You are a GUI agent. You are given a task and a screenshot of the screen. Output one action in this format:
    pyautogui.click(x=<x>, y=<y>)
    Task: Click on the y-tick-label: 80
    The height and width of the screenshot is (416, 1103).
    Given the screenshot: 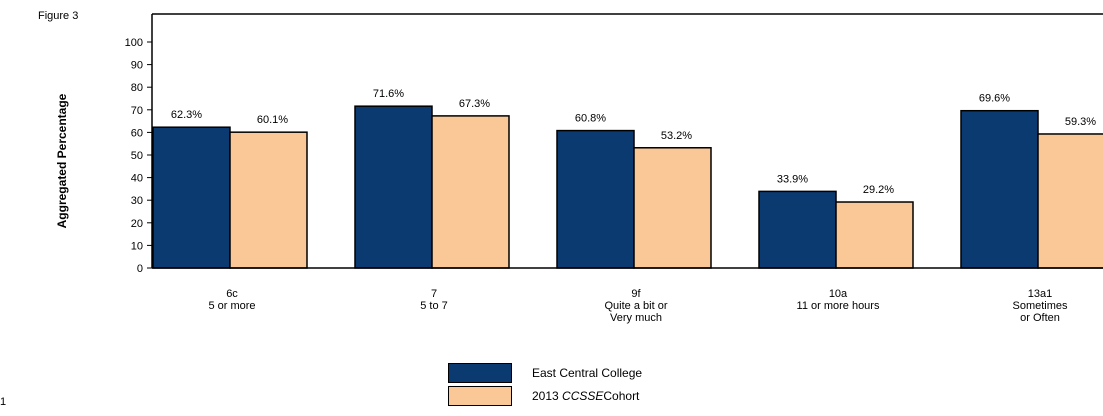 What is the action you would take?
    pyautogui.click(x=137, y=88)
    